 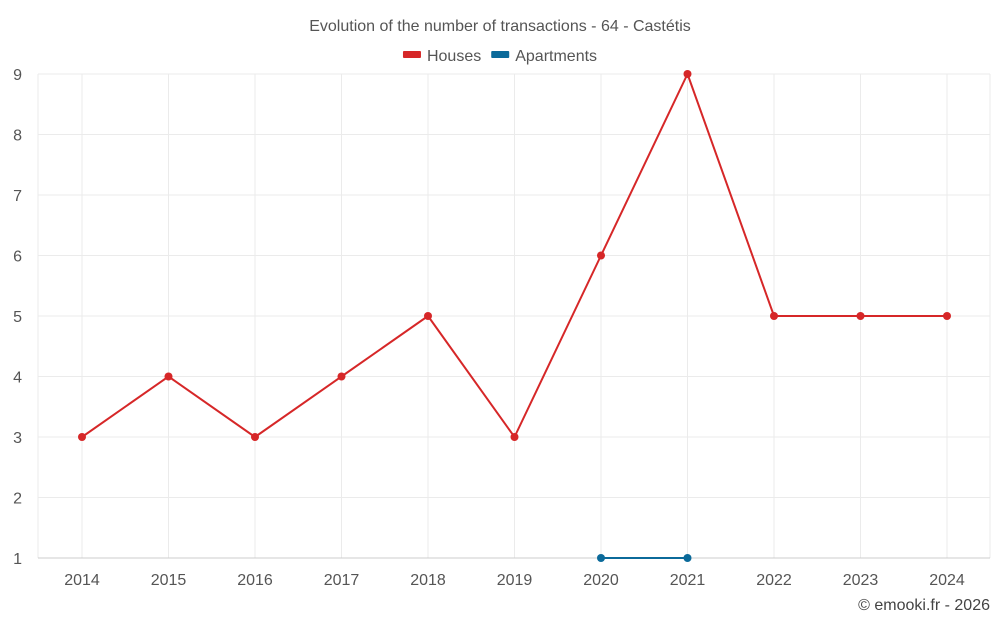 I want to click on series-apartments, so click(x=644, y=558).